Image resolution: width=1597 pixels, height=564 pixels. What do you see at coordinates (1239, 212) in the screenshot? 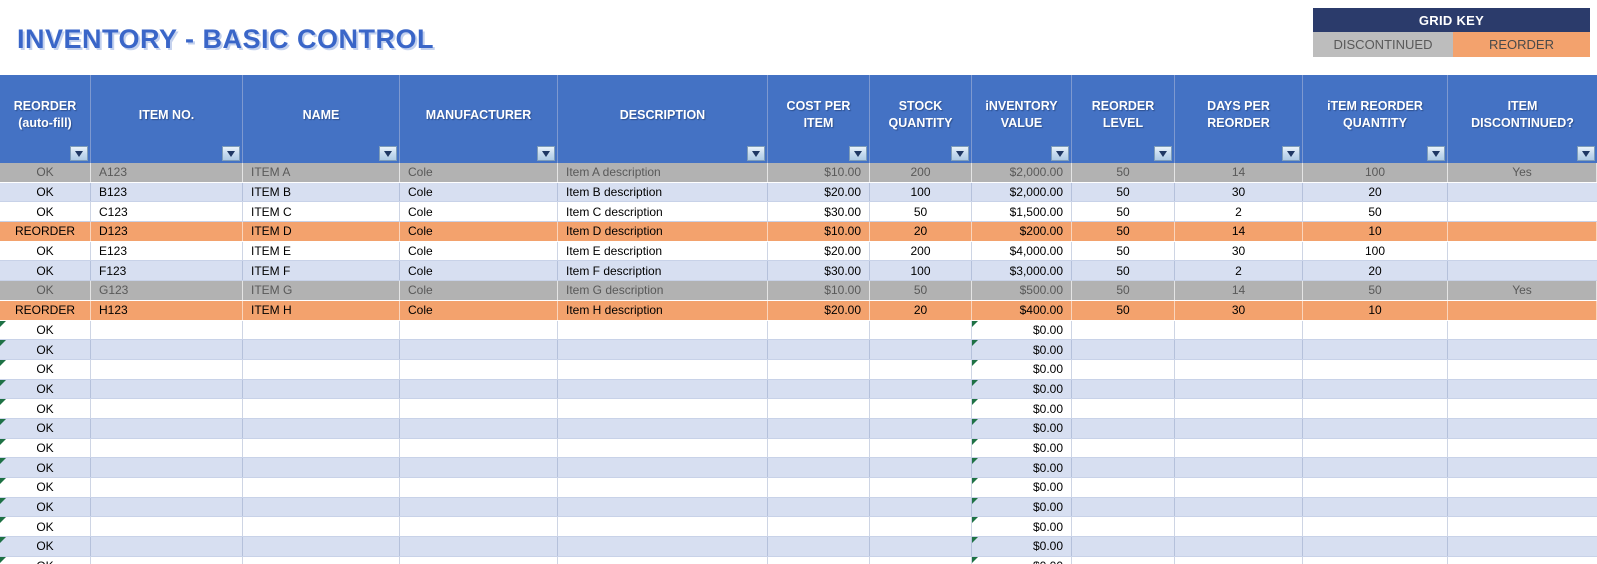
I see `cell: 2` at bounding box center [1239, 212].